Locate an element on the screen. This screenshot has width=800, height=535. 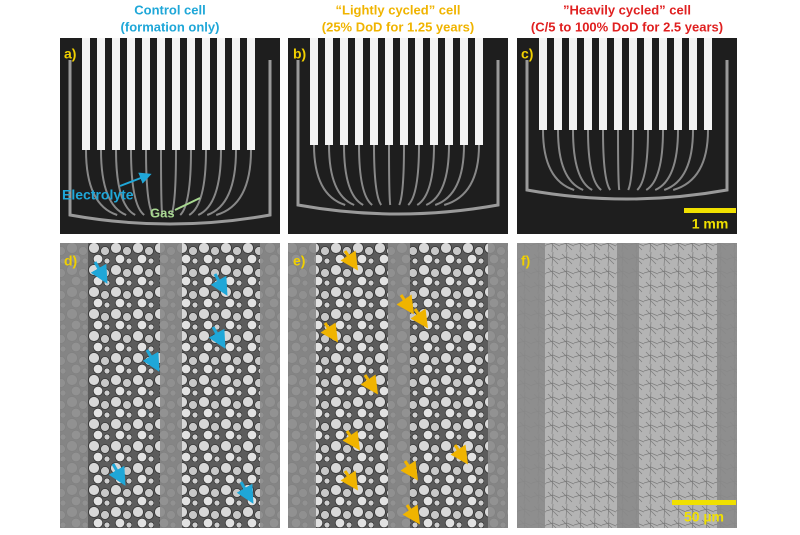
column-title: “Lightly cycled” cell is located at coordinates (398, 9).